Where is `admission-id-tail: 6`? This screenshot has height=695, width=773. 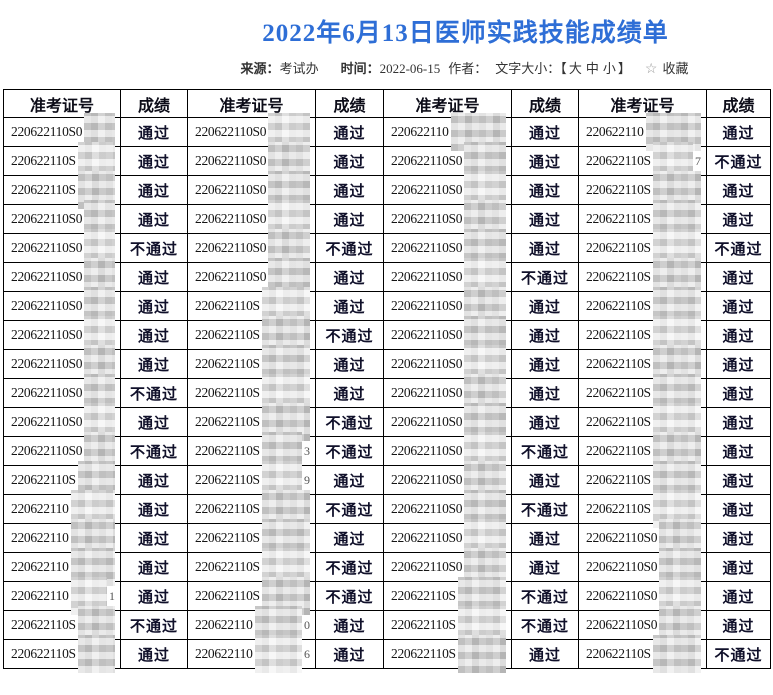 admission-id-tail: 6 is located at coordinates (307, 653).